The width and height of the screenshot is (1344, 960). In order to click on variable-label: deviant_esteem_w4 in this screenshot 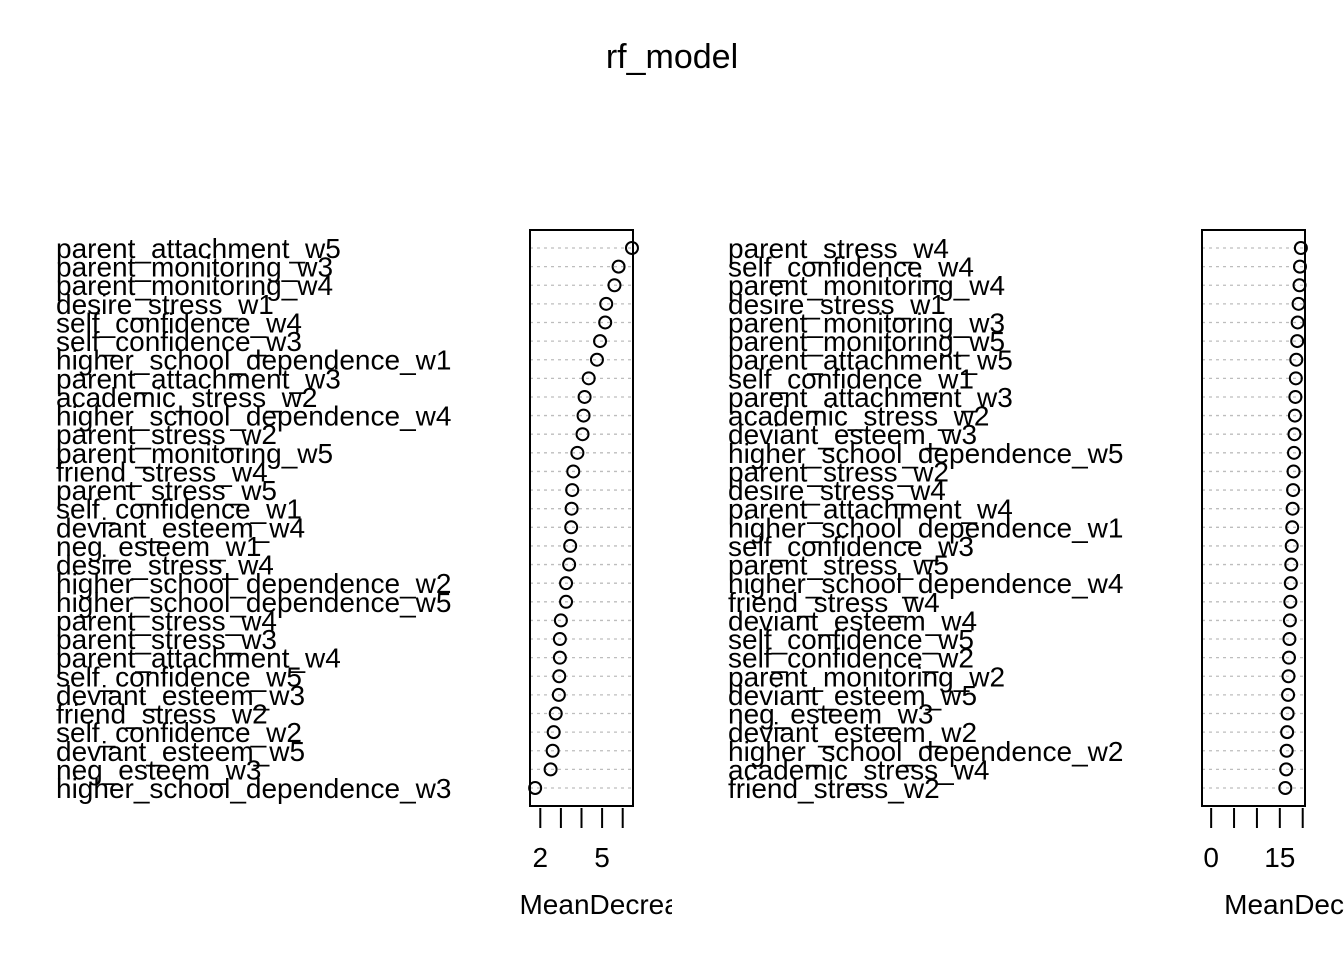, I will do `click(852, 620)`.